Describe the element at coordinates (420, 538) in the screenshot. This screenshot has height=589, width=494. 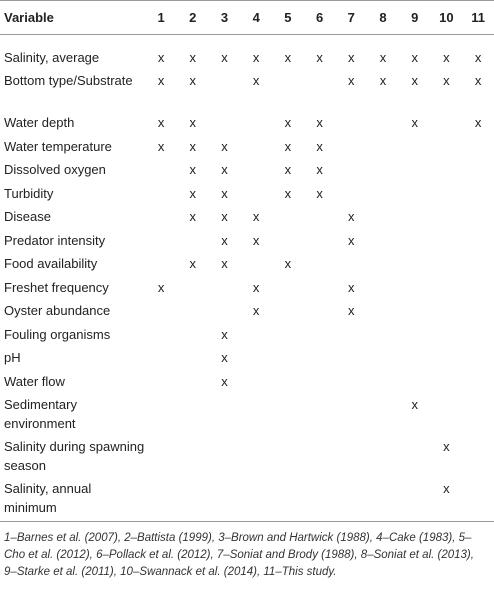
I see `footnote-reference: Cake (1983)` at that location.